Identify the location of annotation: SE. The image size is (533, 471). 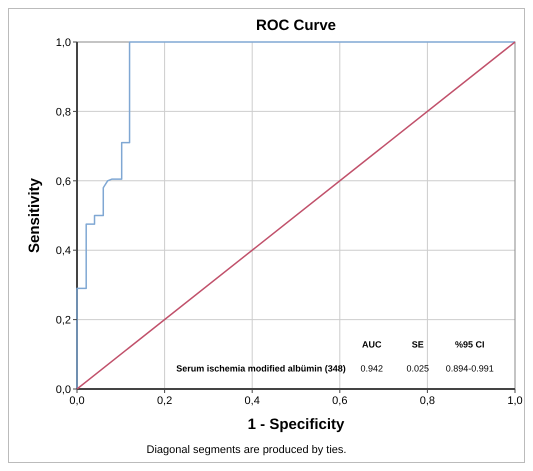
(418, 345).